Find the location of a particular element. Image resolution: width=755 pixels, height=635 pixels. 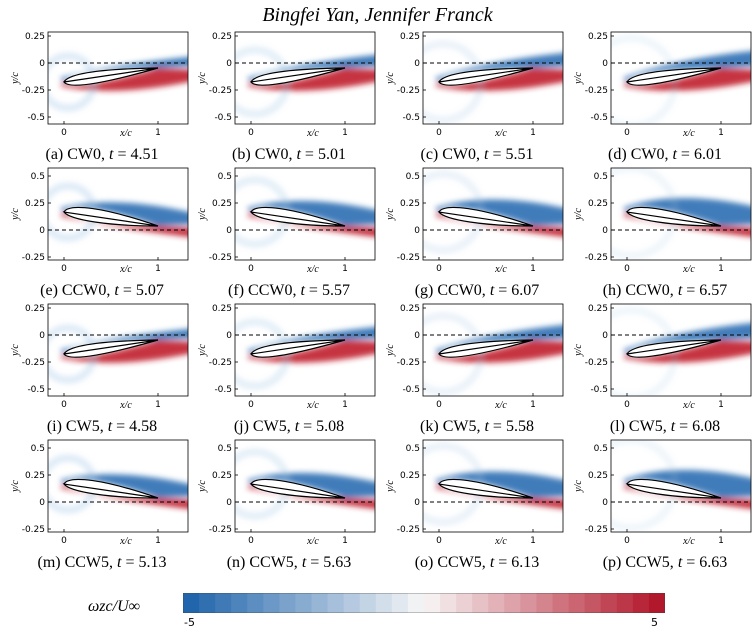

panel-caption: (d) CW0, t = 6.01 is located at coordinates (663, 155).